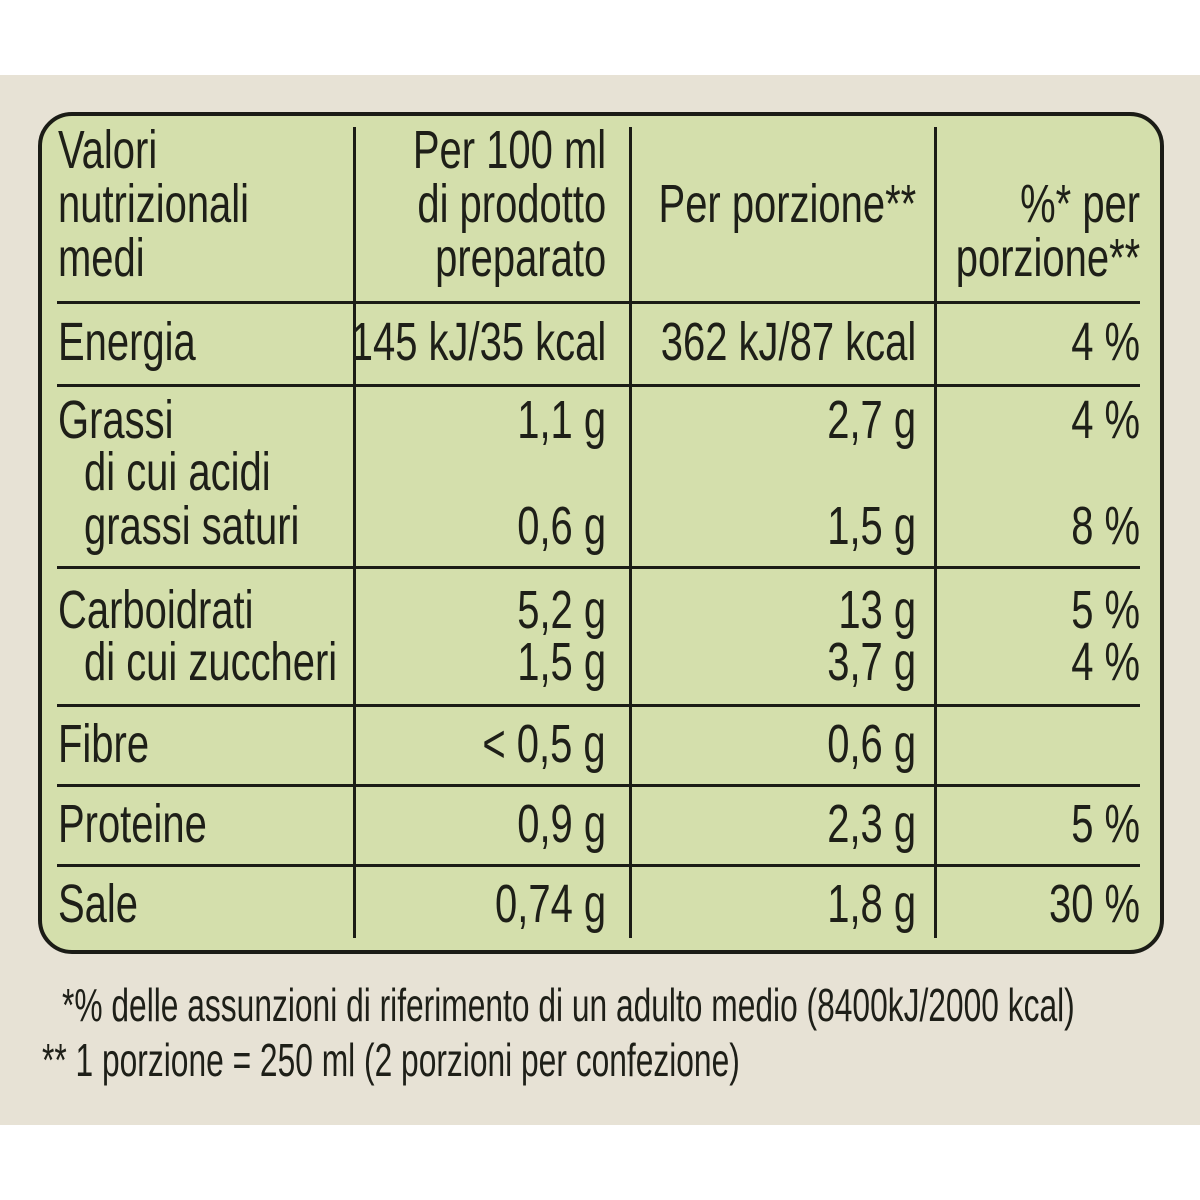 The width and height of the screenshot is (1200, 1200). Describe the element at coordinates (108, 150) in the screenshot. I see `header-col1-line1: Valori` at that location.